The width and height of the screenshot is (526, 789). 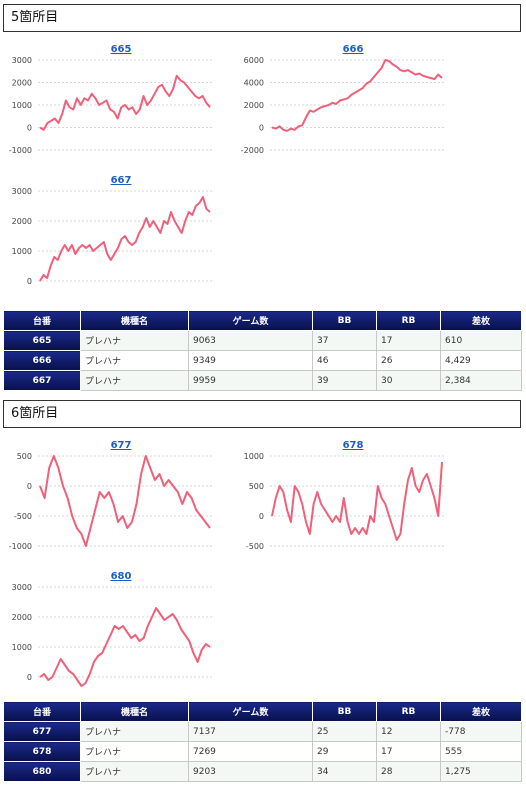 What do you see at coordinates (481, 771) in the screenshot?
I see `diff-value: 1,275` at bounding box center [481, 771].